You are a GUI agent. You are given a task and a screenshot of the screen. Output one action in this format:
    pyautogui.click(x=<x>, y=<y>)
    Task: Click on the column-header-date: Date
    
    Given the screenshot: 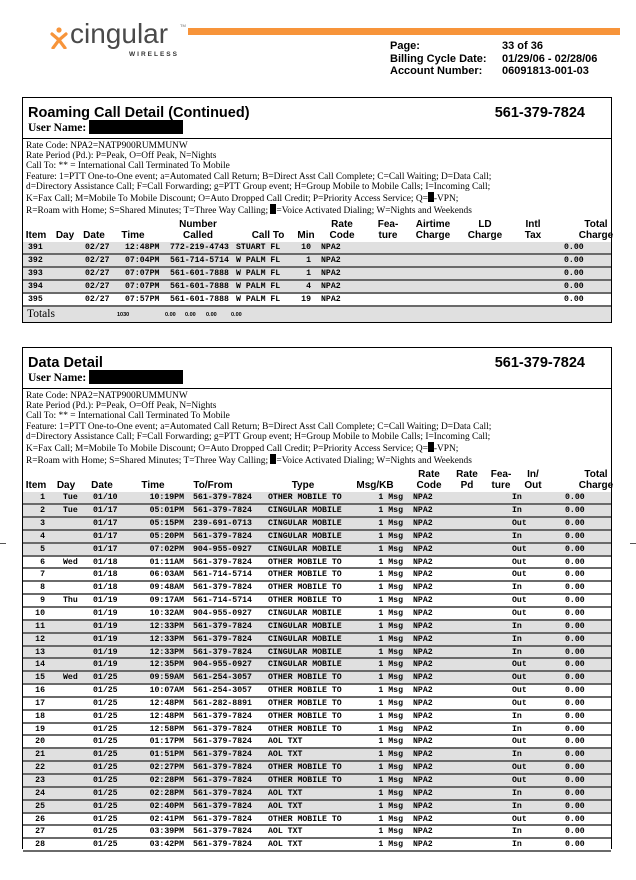 What is the action you would take?
    pyautogui.click(x=94, y=235)
    